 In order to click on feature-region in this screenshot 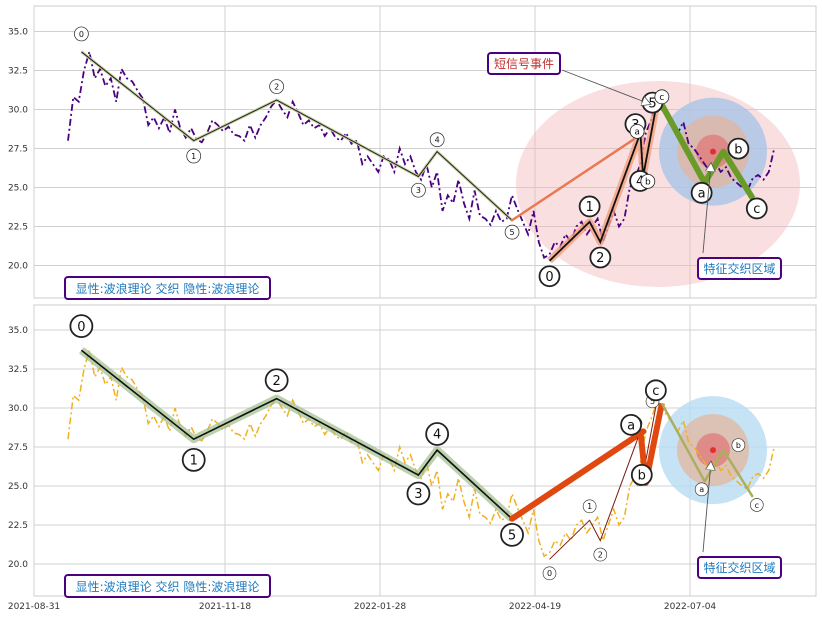, I will do `click(713, 450)`.